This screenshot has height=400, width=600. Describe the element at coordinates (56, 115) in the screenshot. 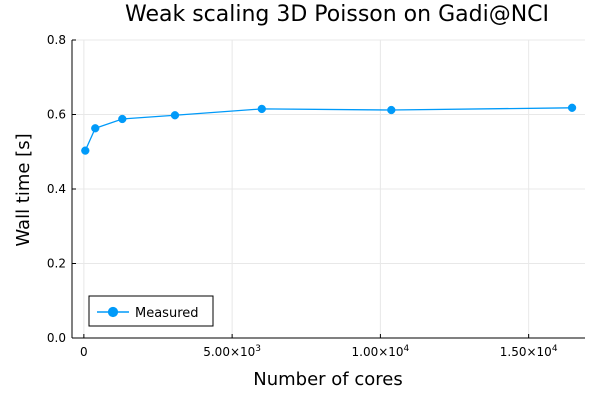

I see `y-tick-label-3: 0.6` at that location.